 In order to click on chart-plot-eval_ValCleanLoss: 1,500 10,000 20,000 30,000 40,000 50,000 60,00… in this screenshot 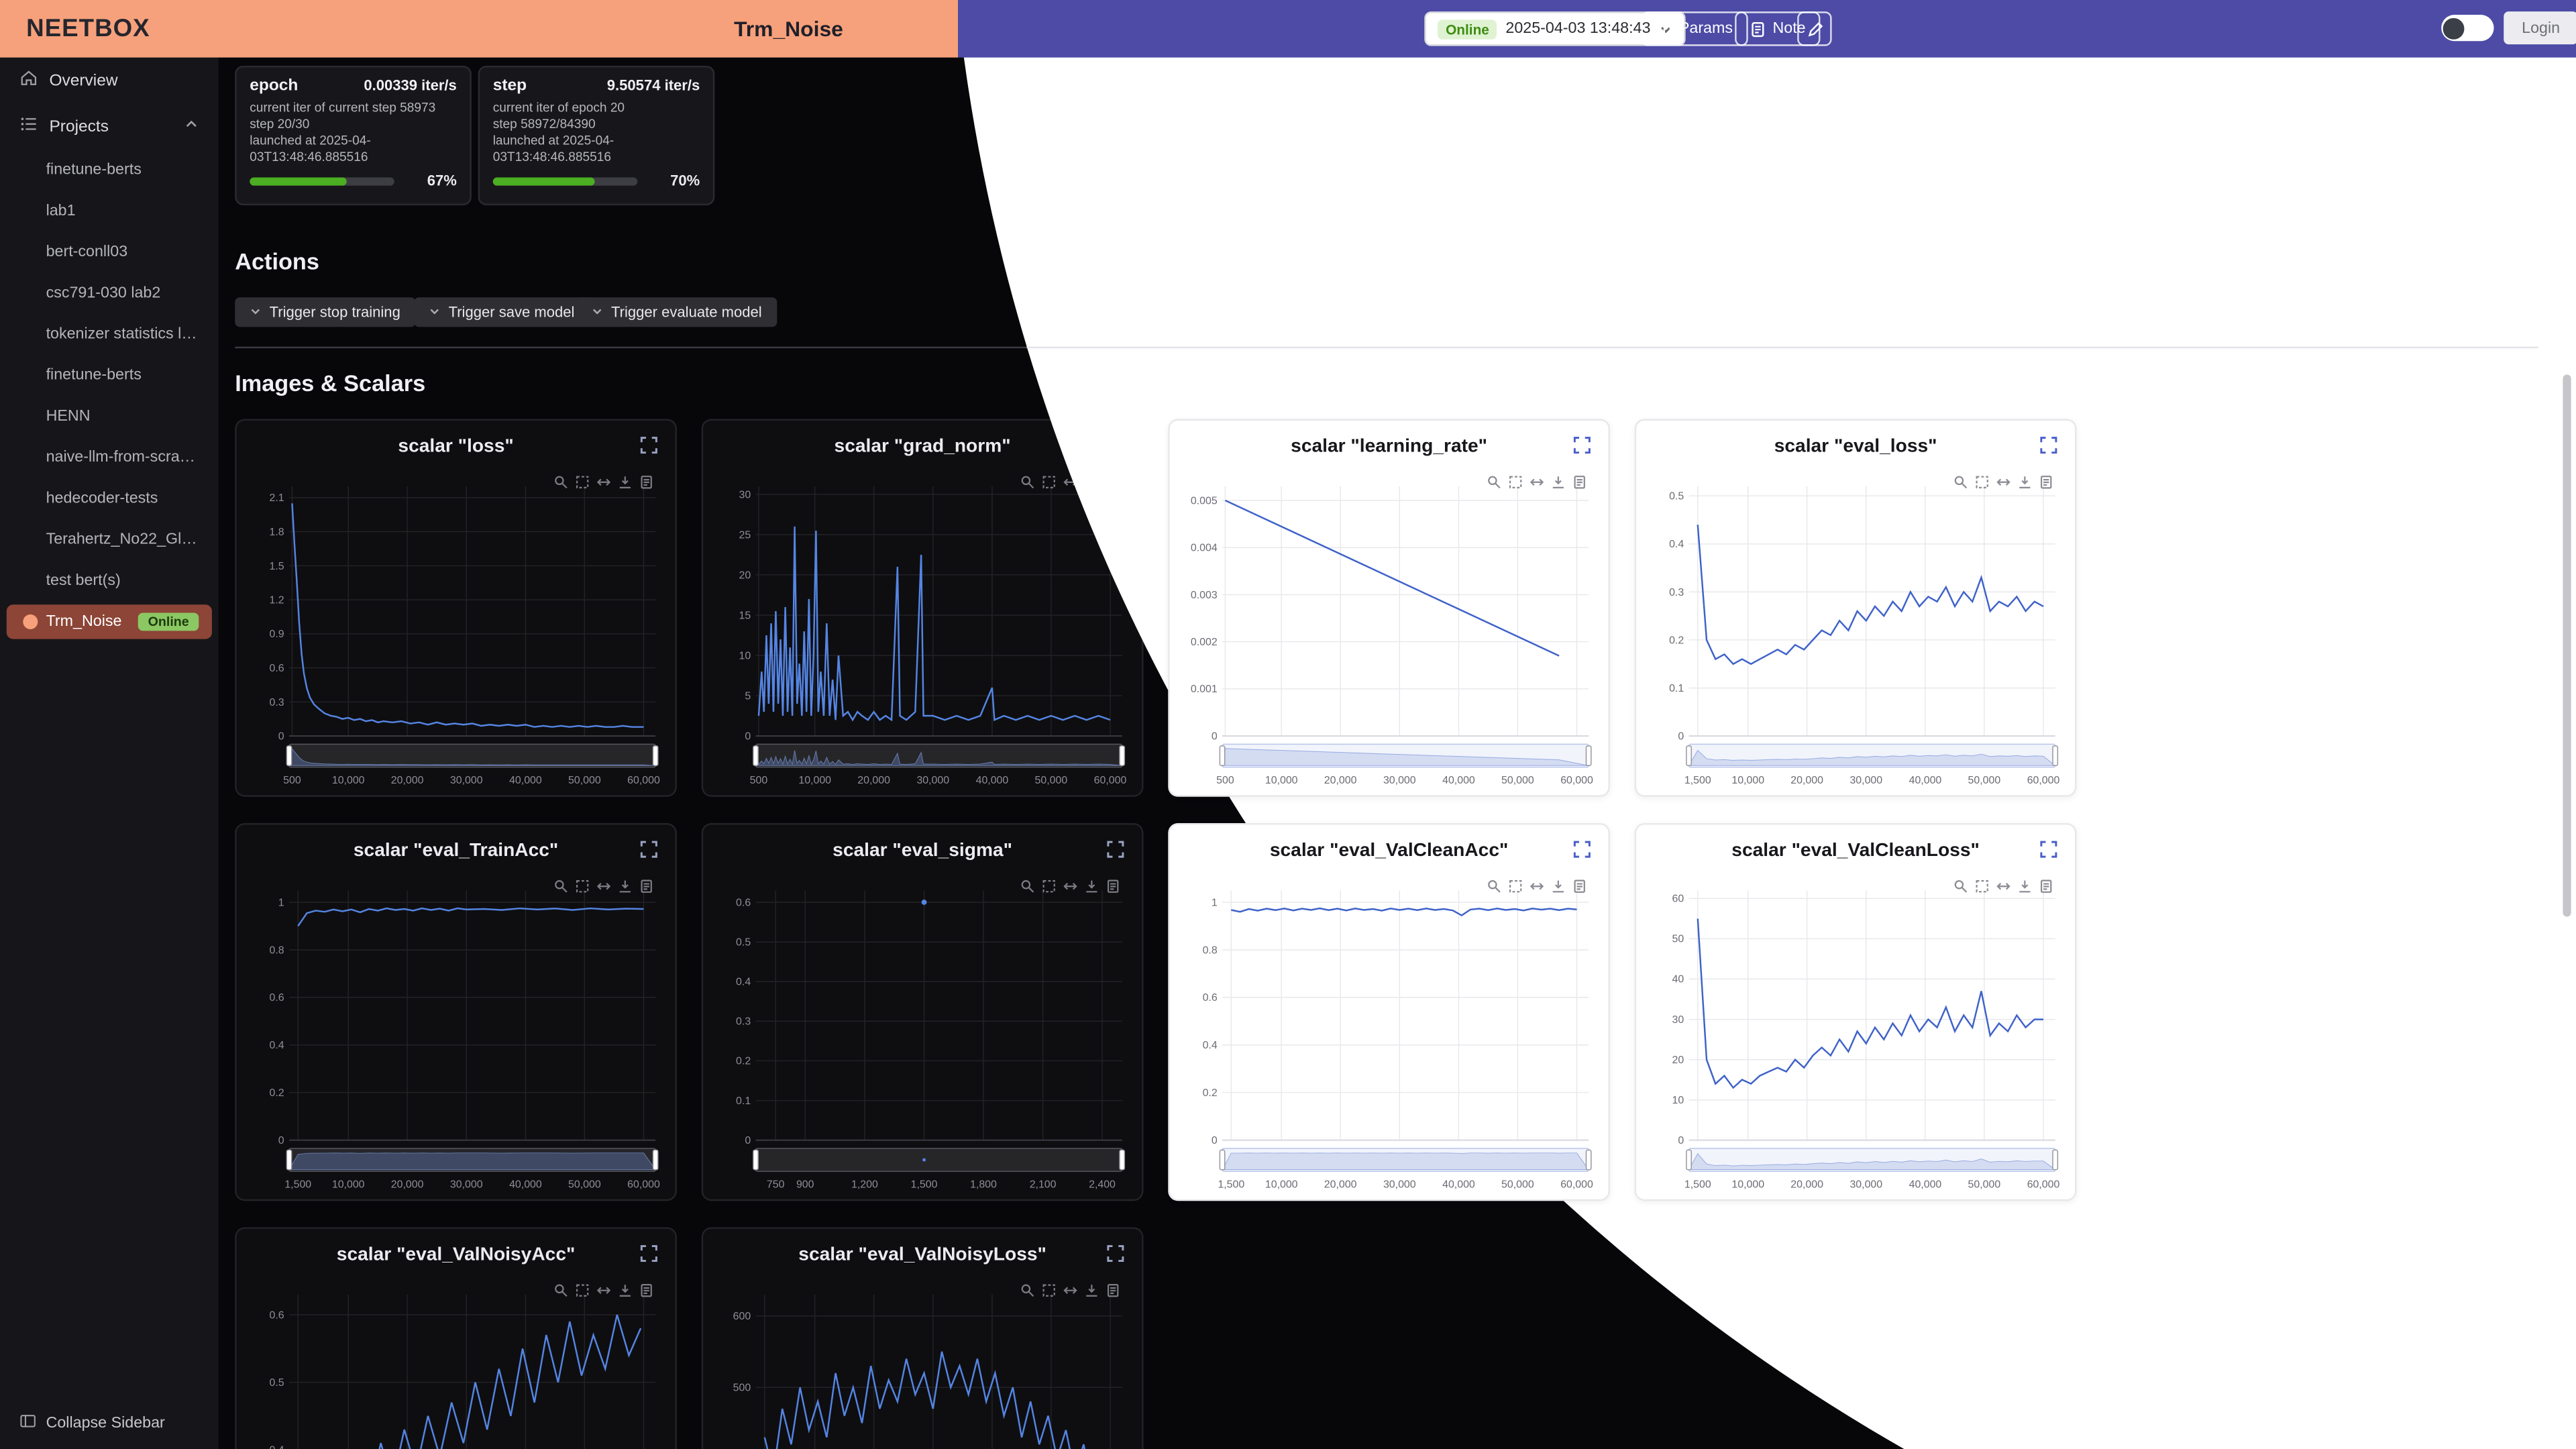, I will do `click(1857, 1038)`.